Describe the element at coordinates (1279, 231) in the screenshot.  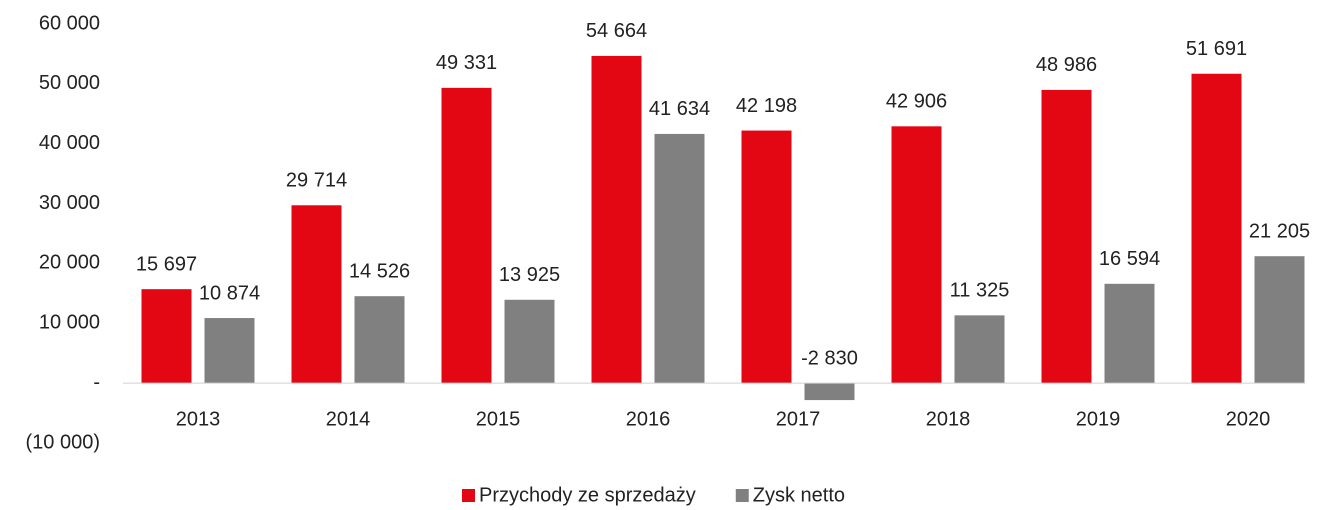
I see `data-label: 21 205` at that location.